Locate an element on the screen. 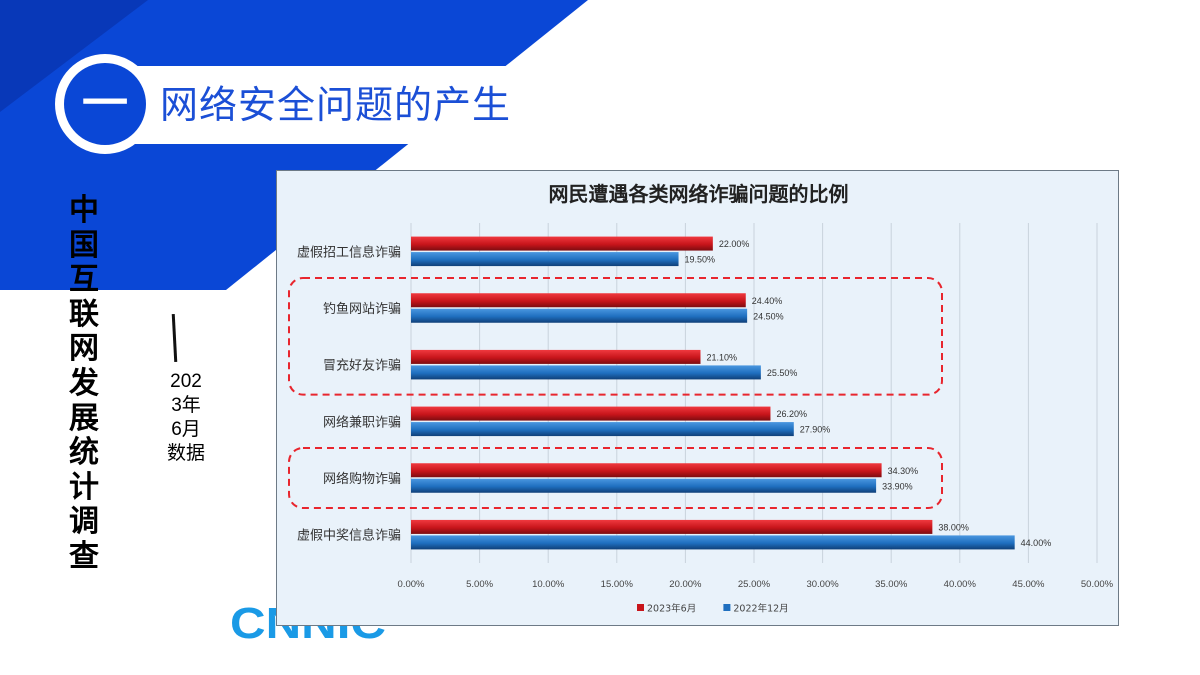  legend-label: 2023年6月 is located at coordinates (671, 609).